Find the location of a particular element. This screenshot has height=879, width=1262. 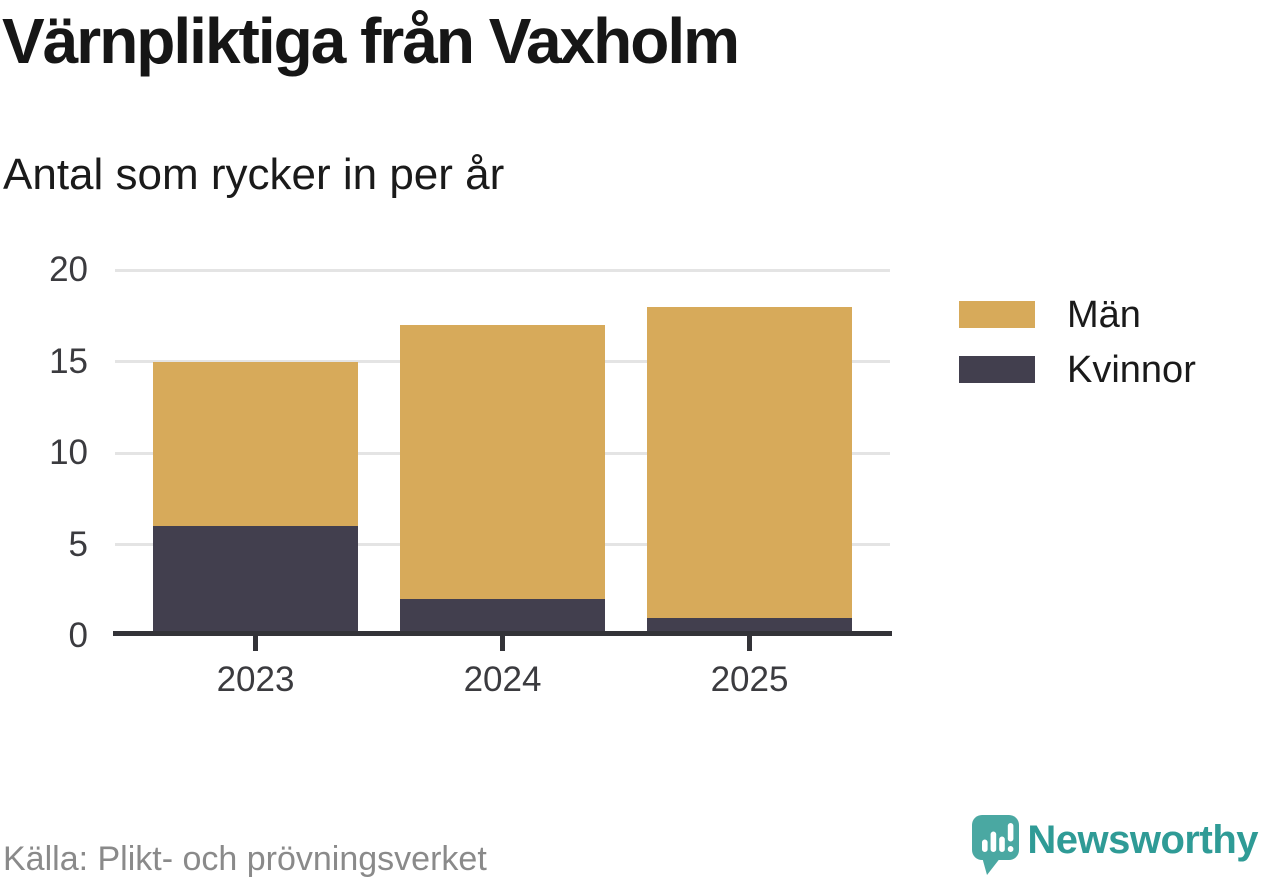

x-axis-line is located at coordinates (502, 633).